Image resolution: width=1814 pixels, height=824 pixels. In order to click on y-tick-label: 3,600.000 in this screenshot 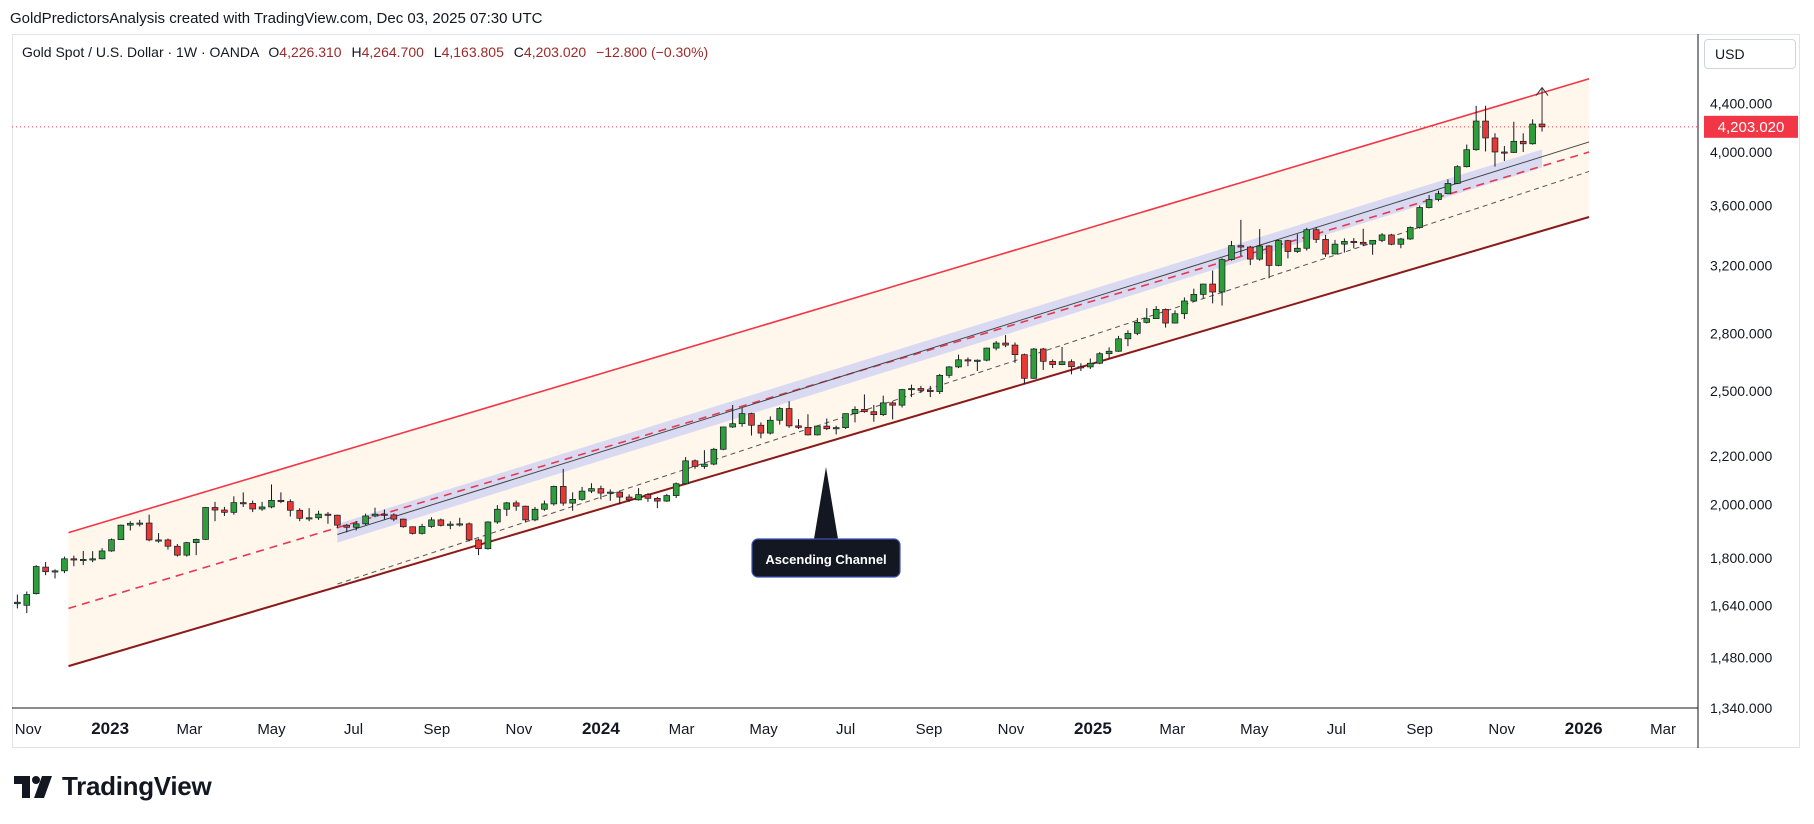, I will do `click(1741, 206)`.